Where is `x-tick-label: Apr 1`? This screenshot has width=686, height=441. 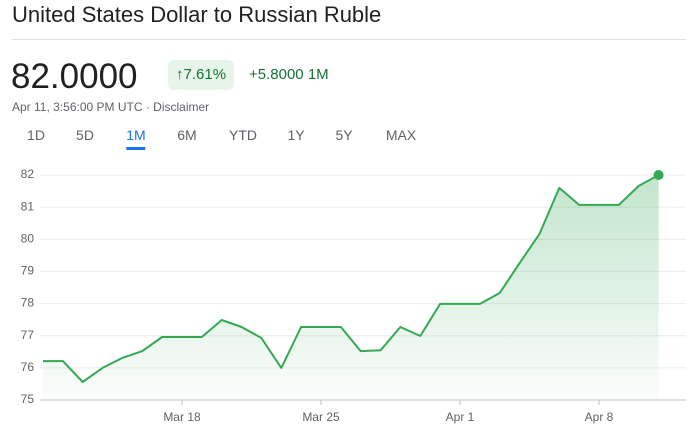
x-tick-label: Apr 1 is located at coordinates (460, 417).